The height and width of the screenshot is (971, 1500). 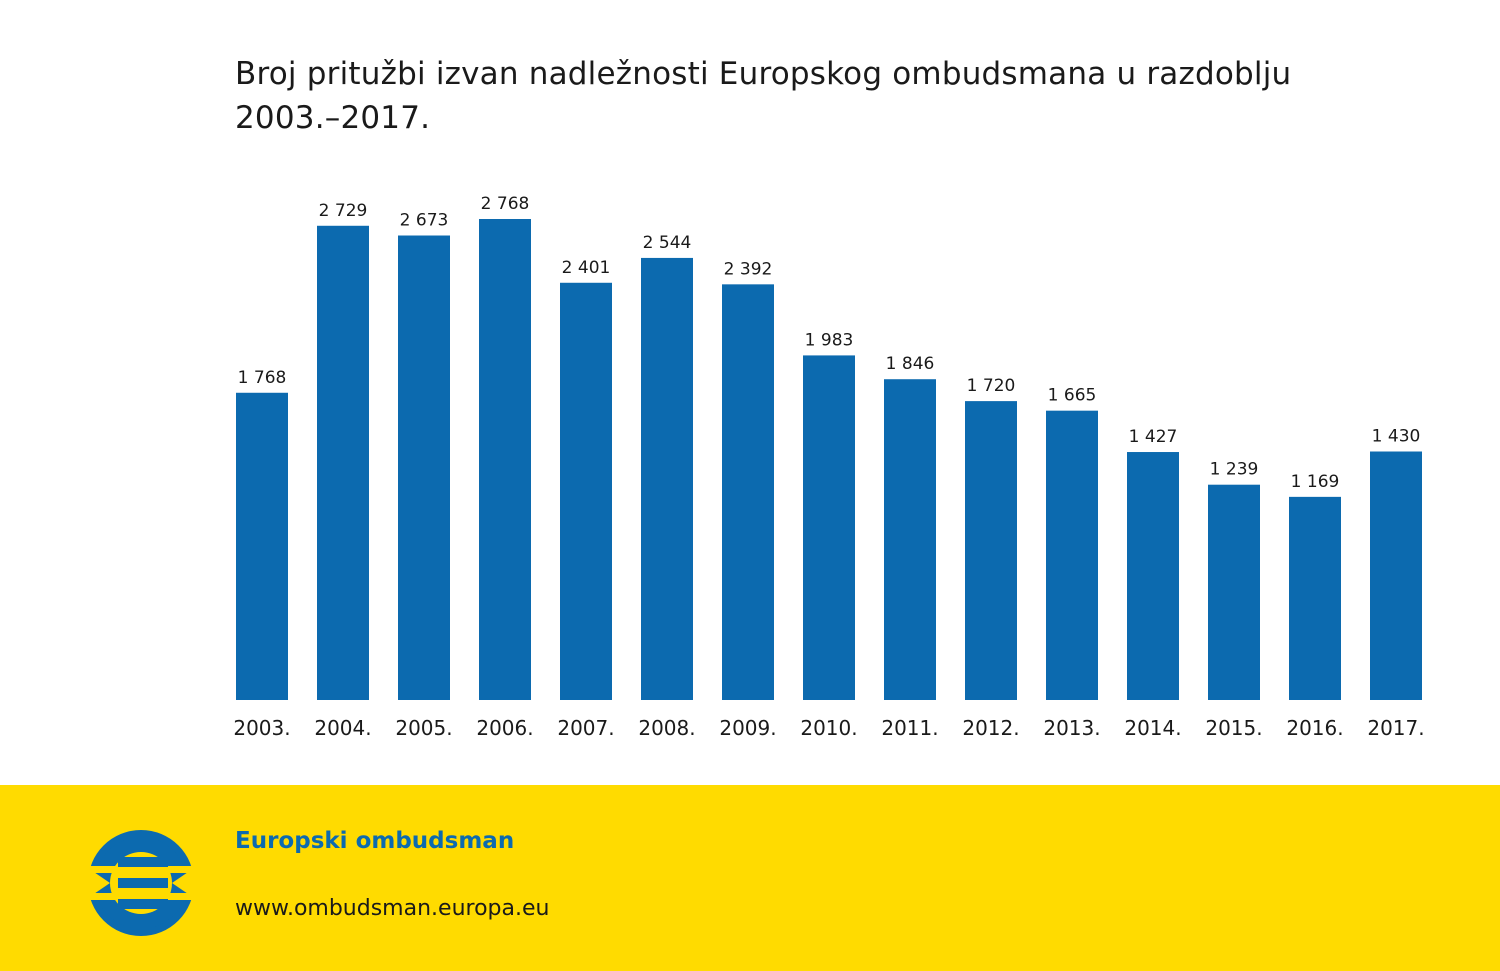 I want to click on value-label: 1 768, so click(x=262, y=378).